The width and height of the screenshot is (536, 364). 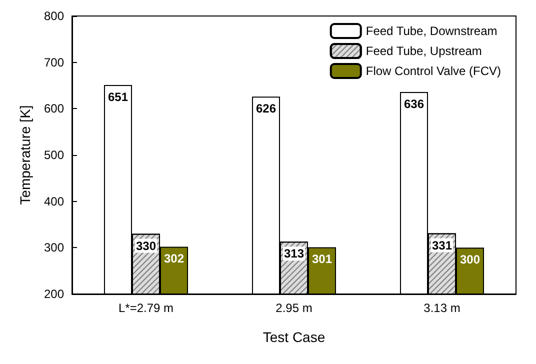 What do you see at coordinates (54, 201) in the screenshot?
I see `y-tick-label: 400` at bounding box center [54, 201].